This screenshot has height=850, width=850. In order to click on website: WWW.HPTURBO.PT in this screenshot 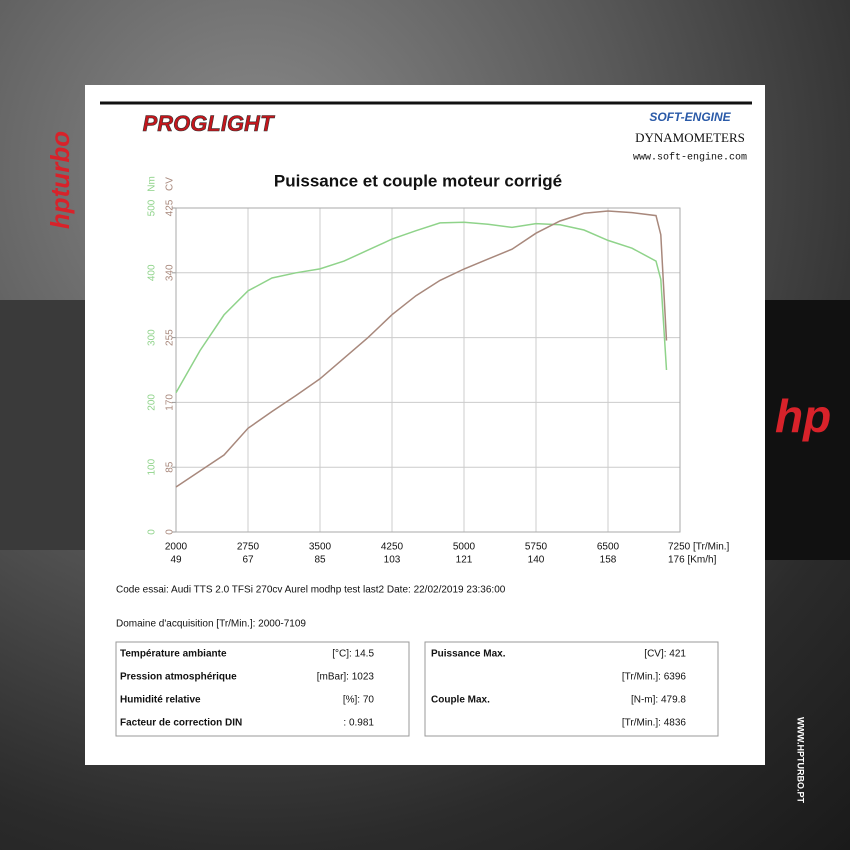, I will do `click(801, 760)`.